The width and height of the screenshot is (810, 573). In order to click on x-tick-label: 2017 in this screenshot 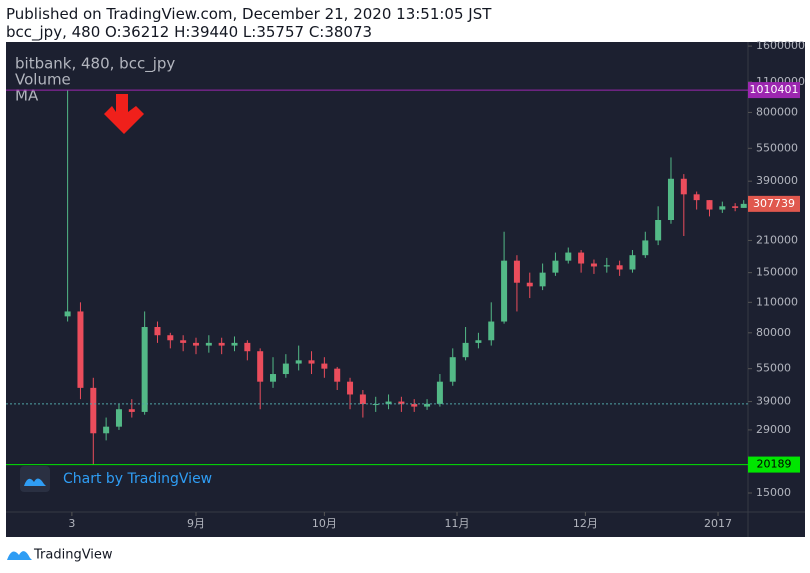, I will do `click(718, 523)`.